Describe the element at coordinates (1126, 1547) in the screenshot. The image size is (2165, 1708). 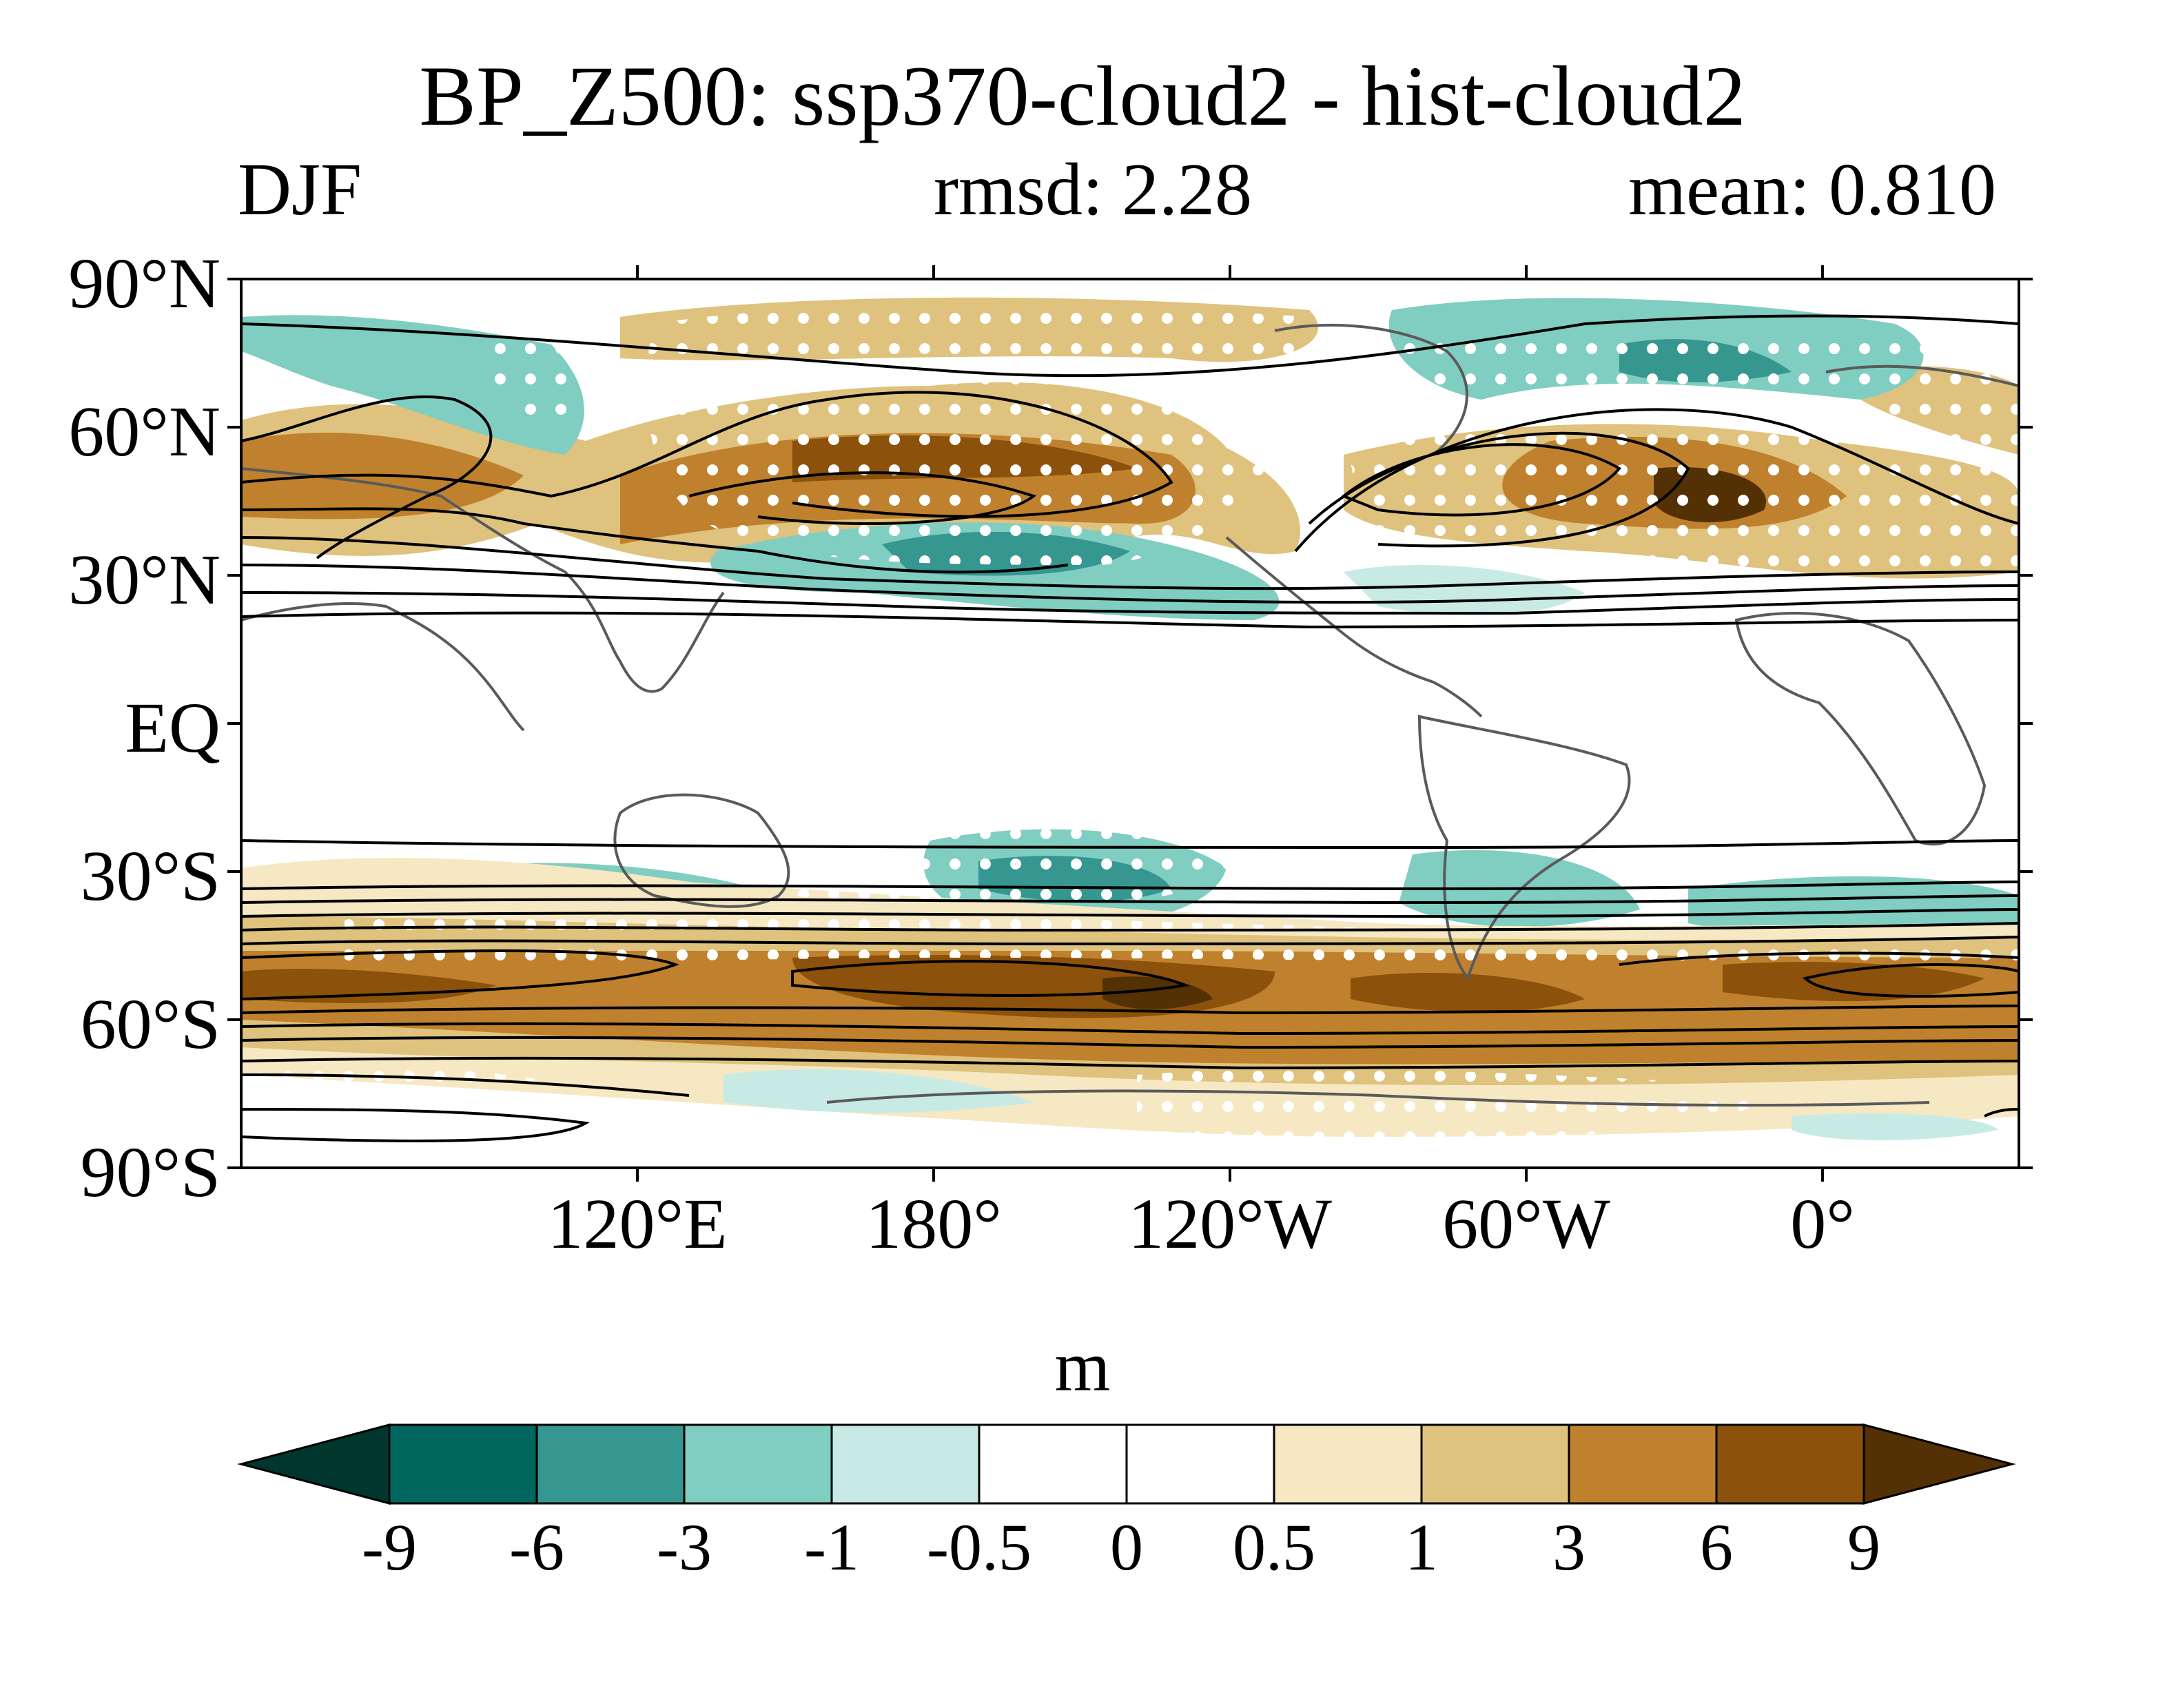
I see `colorbar-label: 0` at that location.